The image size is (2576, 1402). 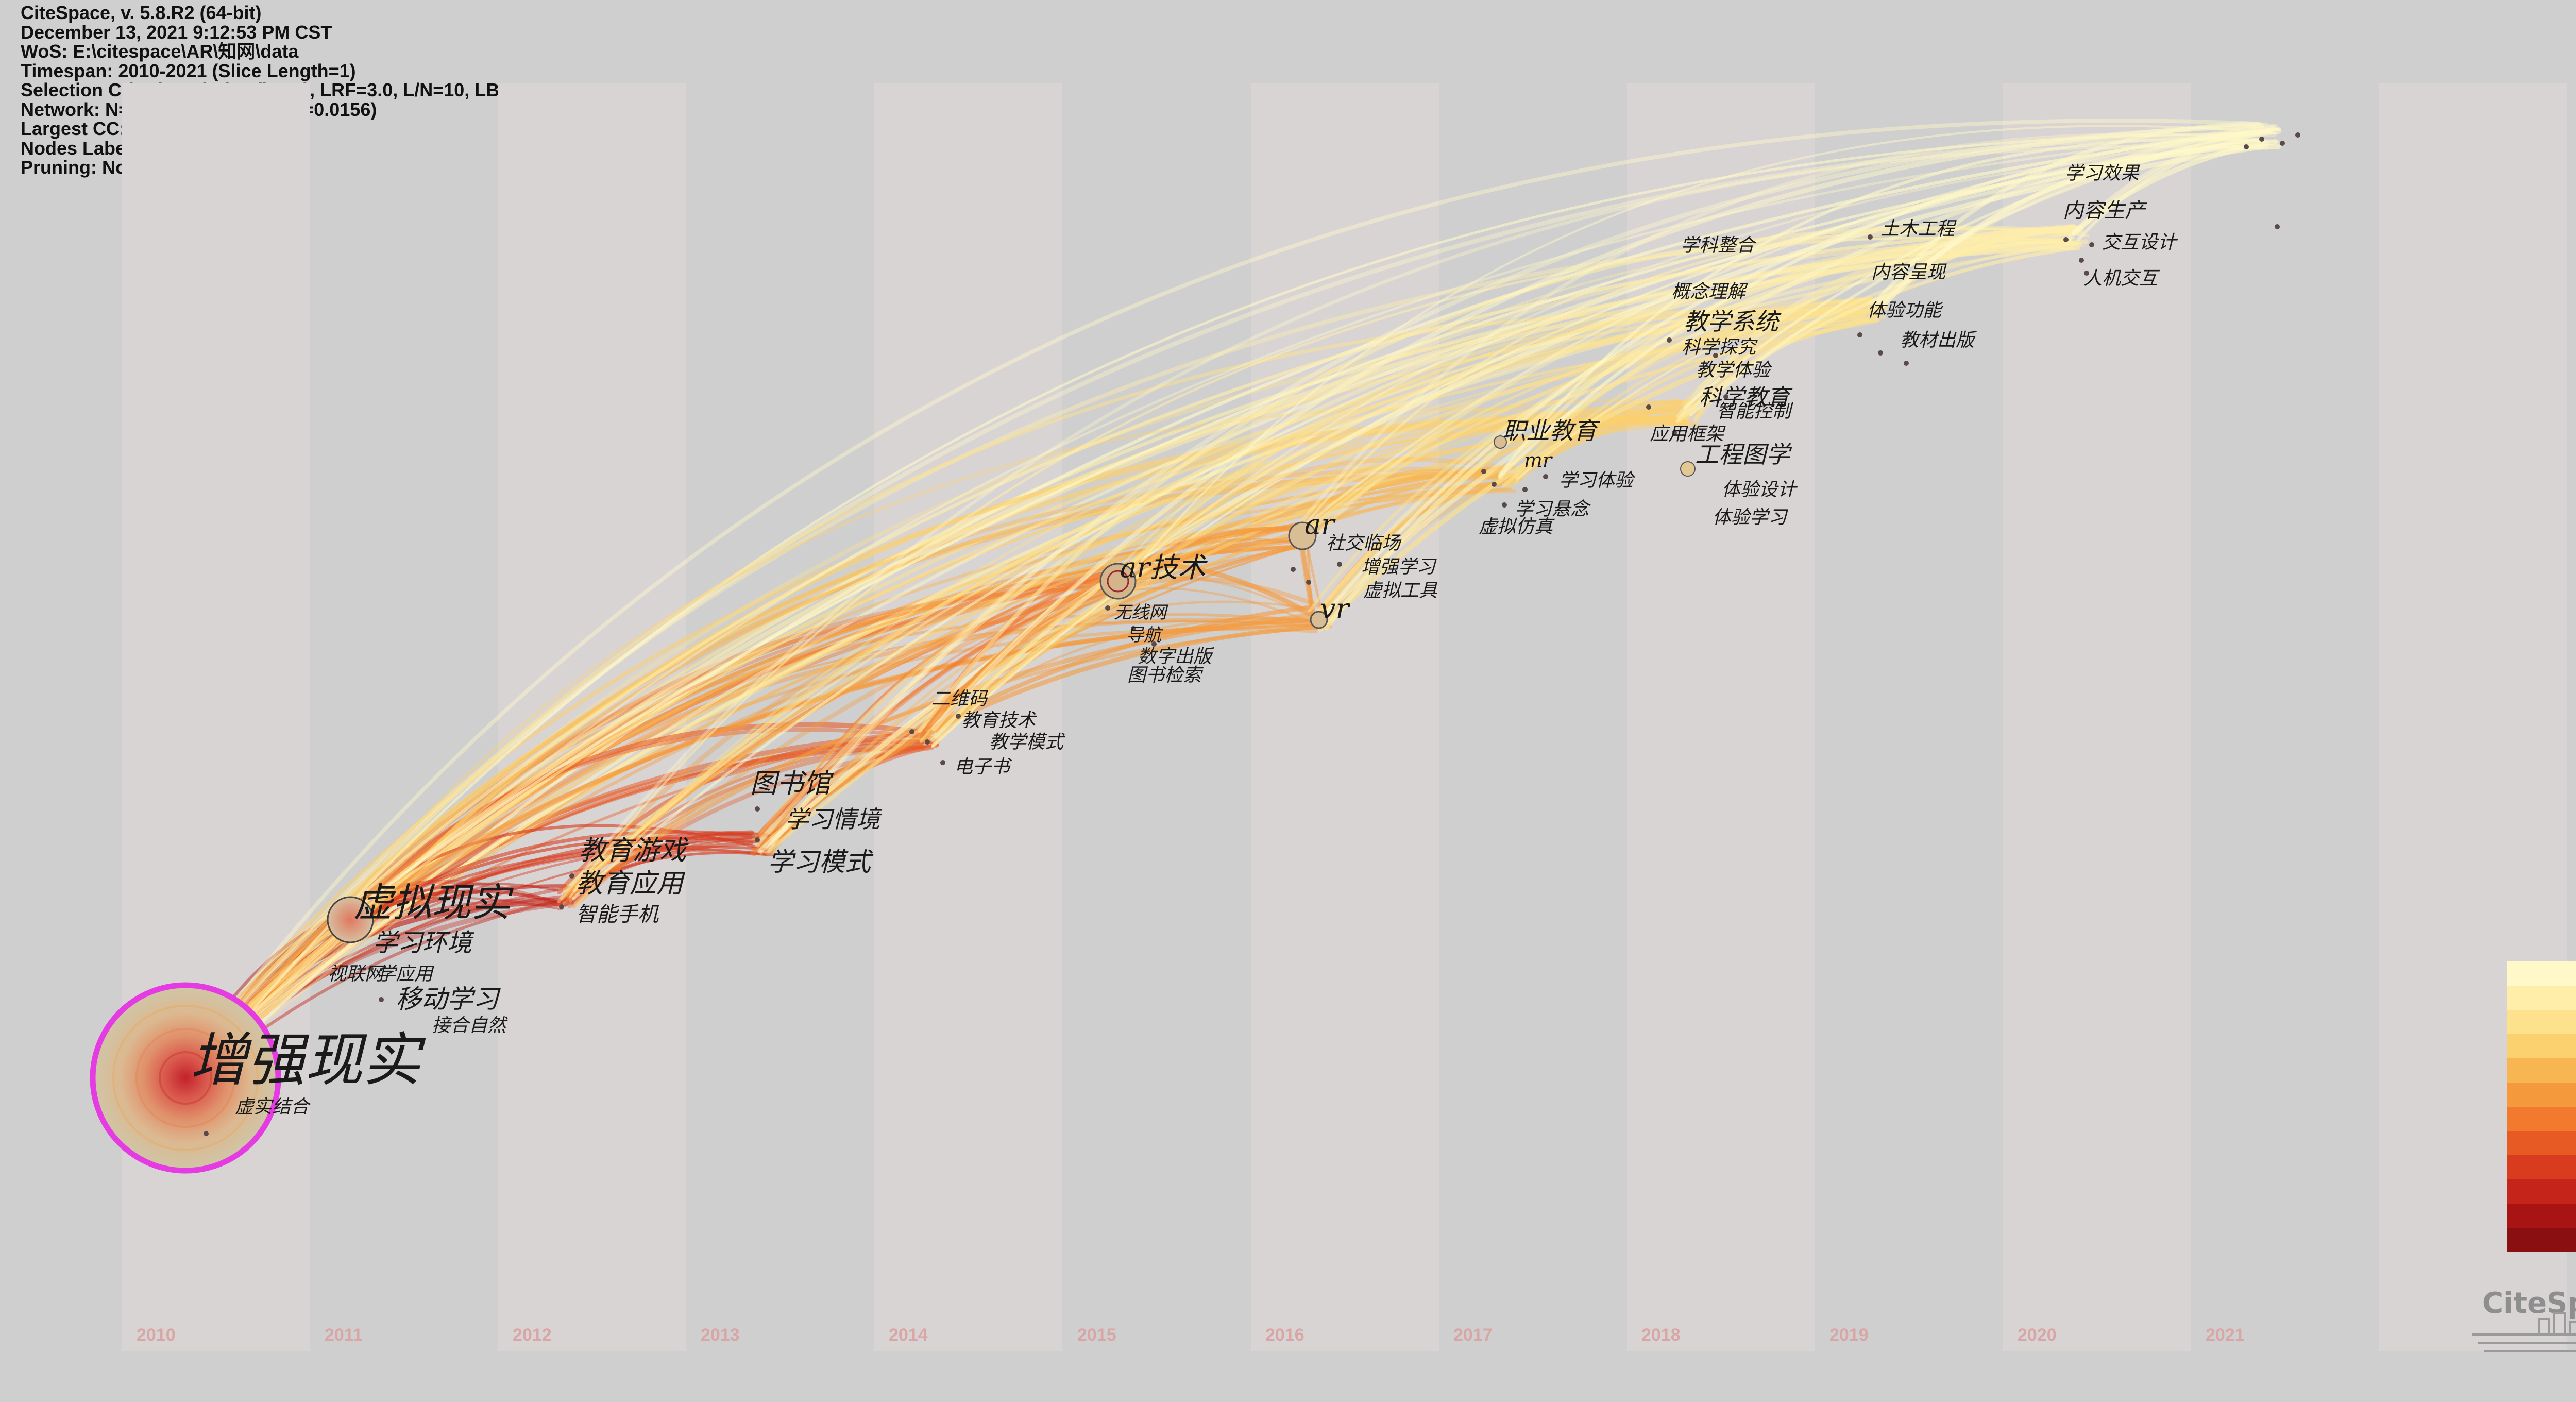 I want to click on keyword-label: 社交临场, so click(x=1364, y=544).